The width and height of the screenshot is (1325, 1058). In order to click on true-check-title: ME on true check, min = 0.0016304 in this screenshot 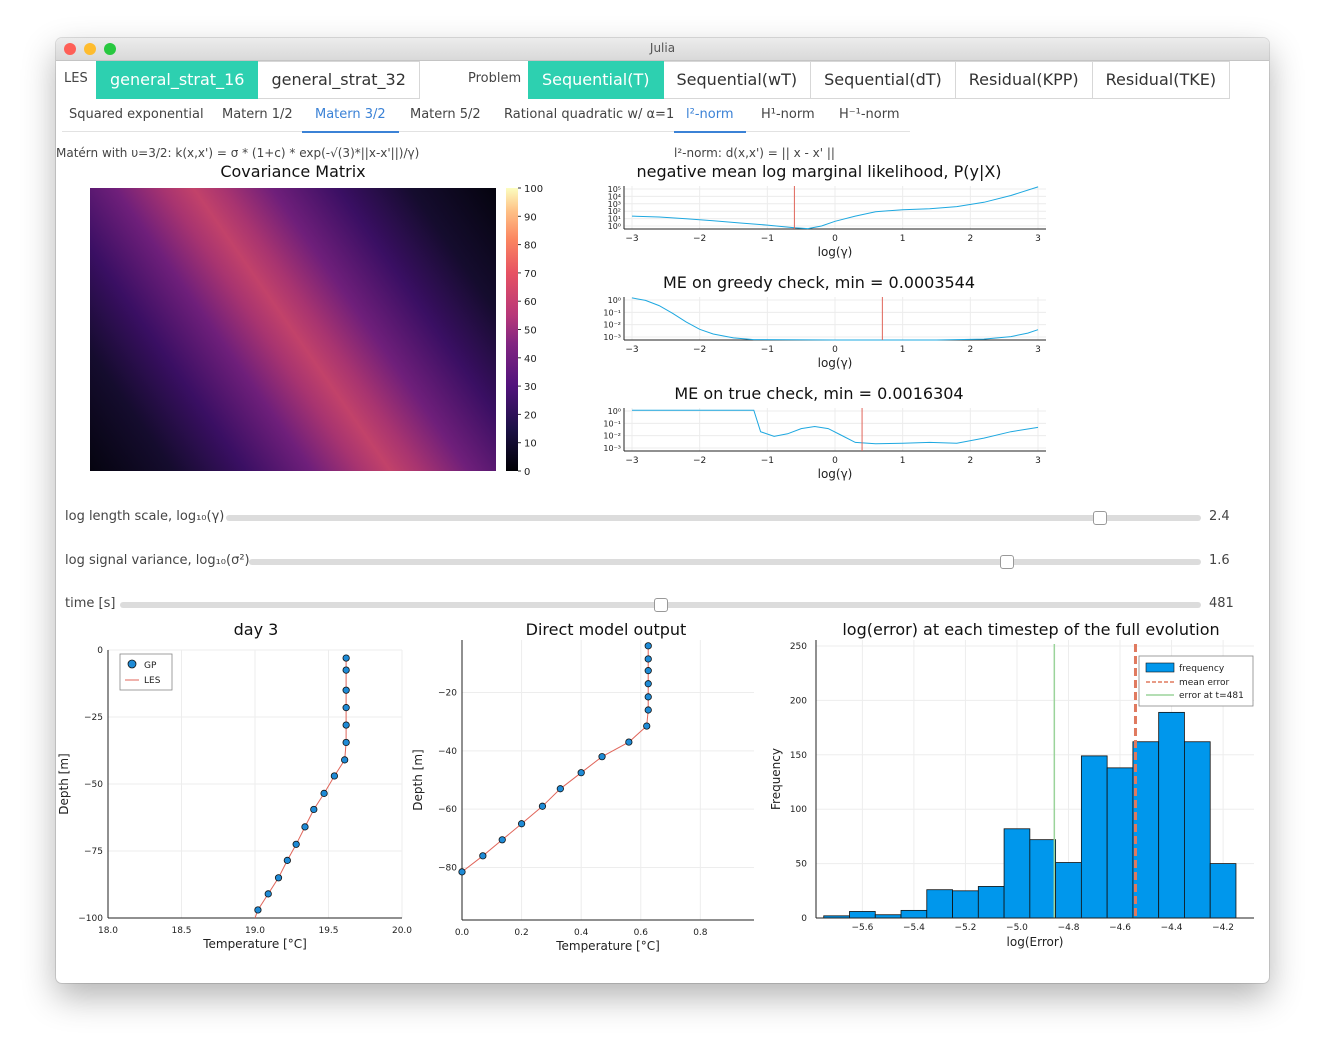, I will do `click(819, 393)`.